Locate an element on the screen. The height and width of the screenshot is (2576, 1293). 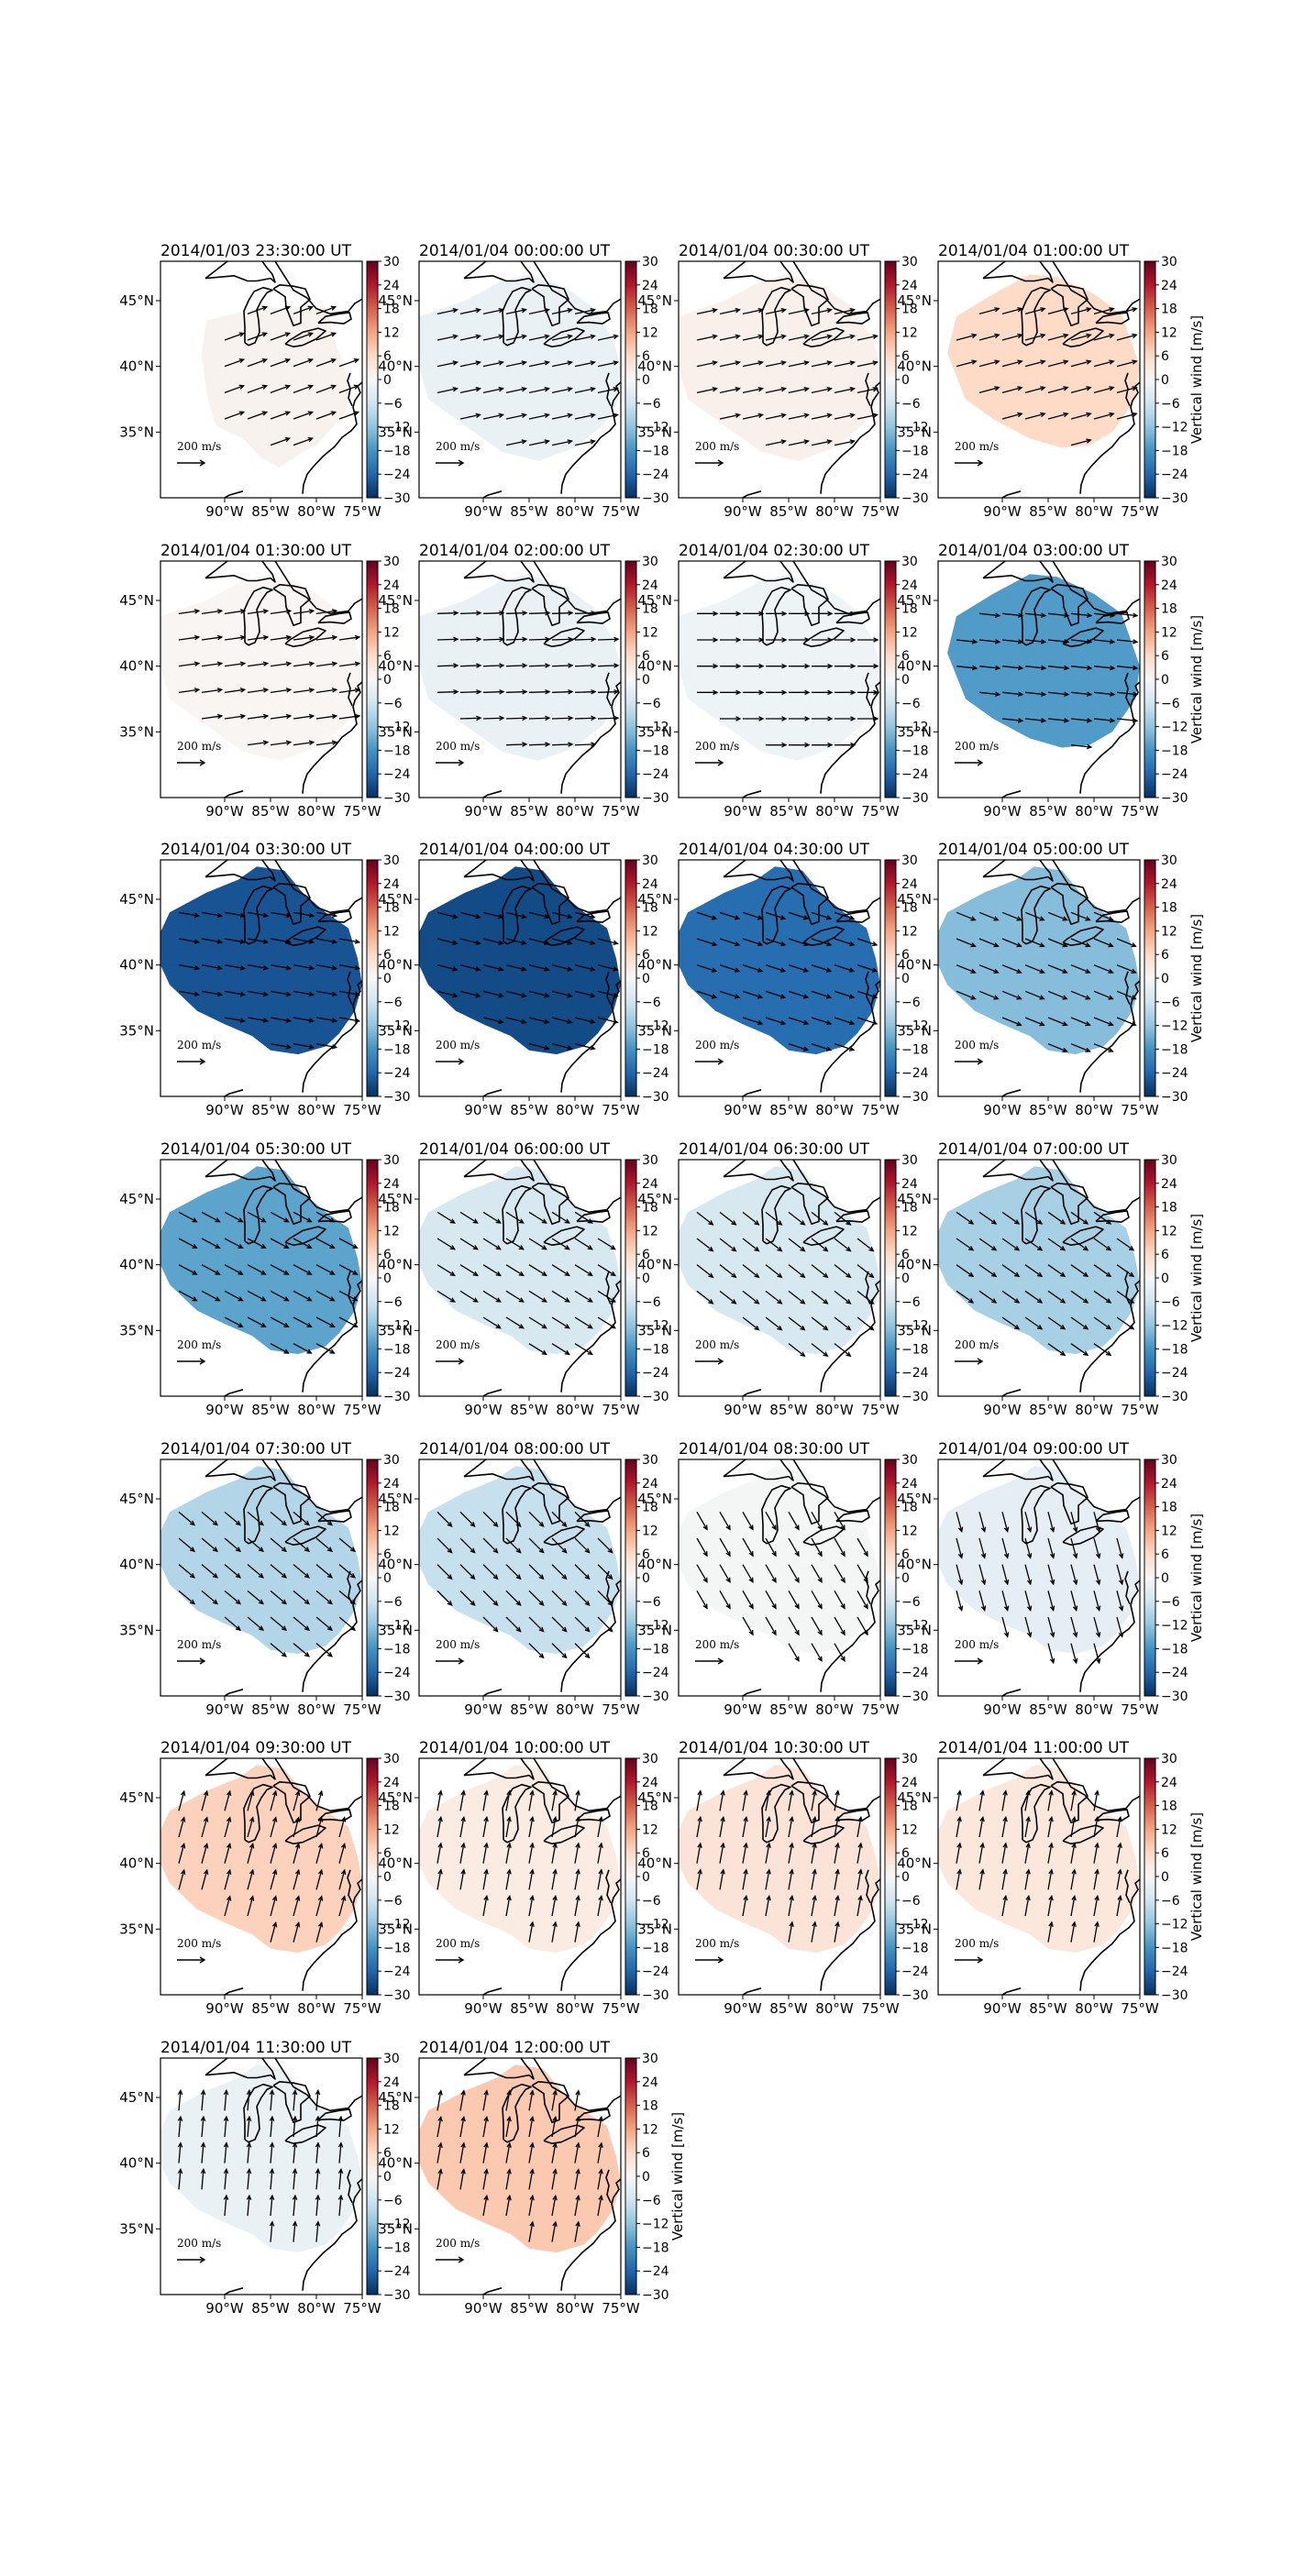
x-tick-label: 80°W is located at coordinates (316, 811).